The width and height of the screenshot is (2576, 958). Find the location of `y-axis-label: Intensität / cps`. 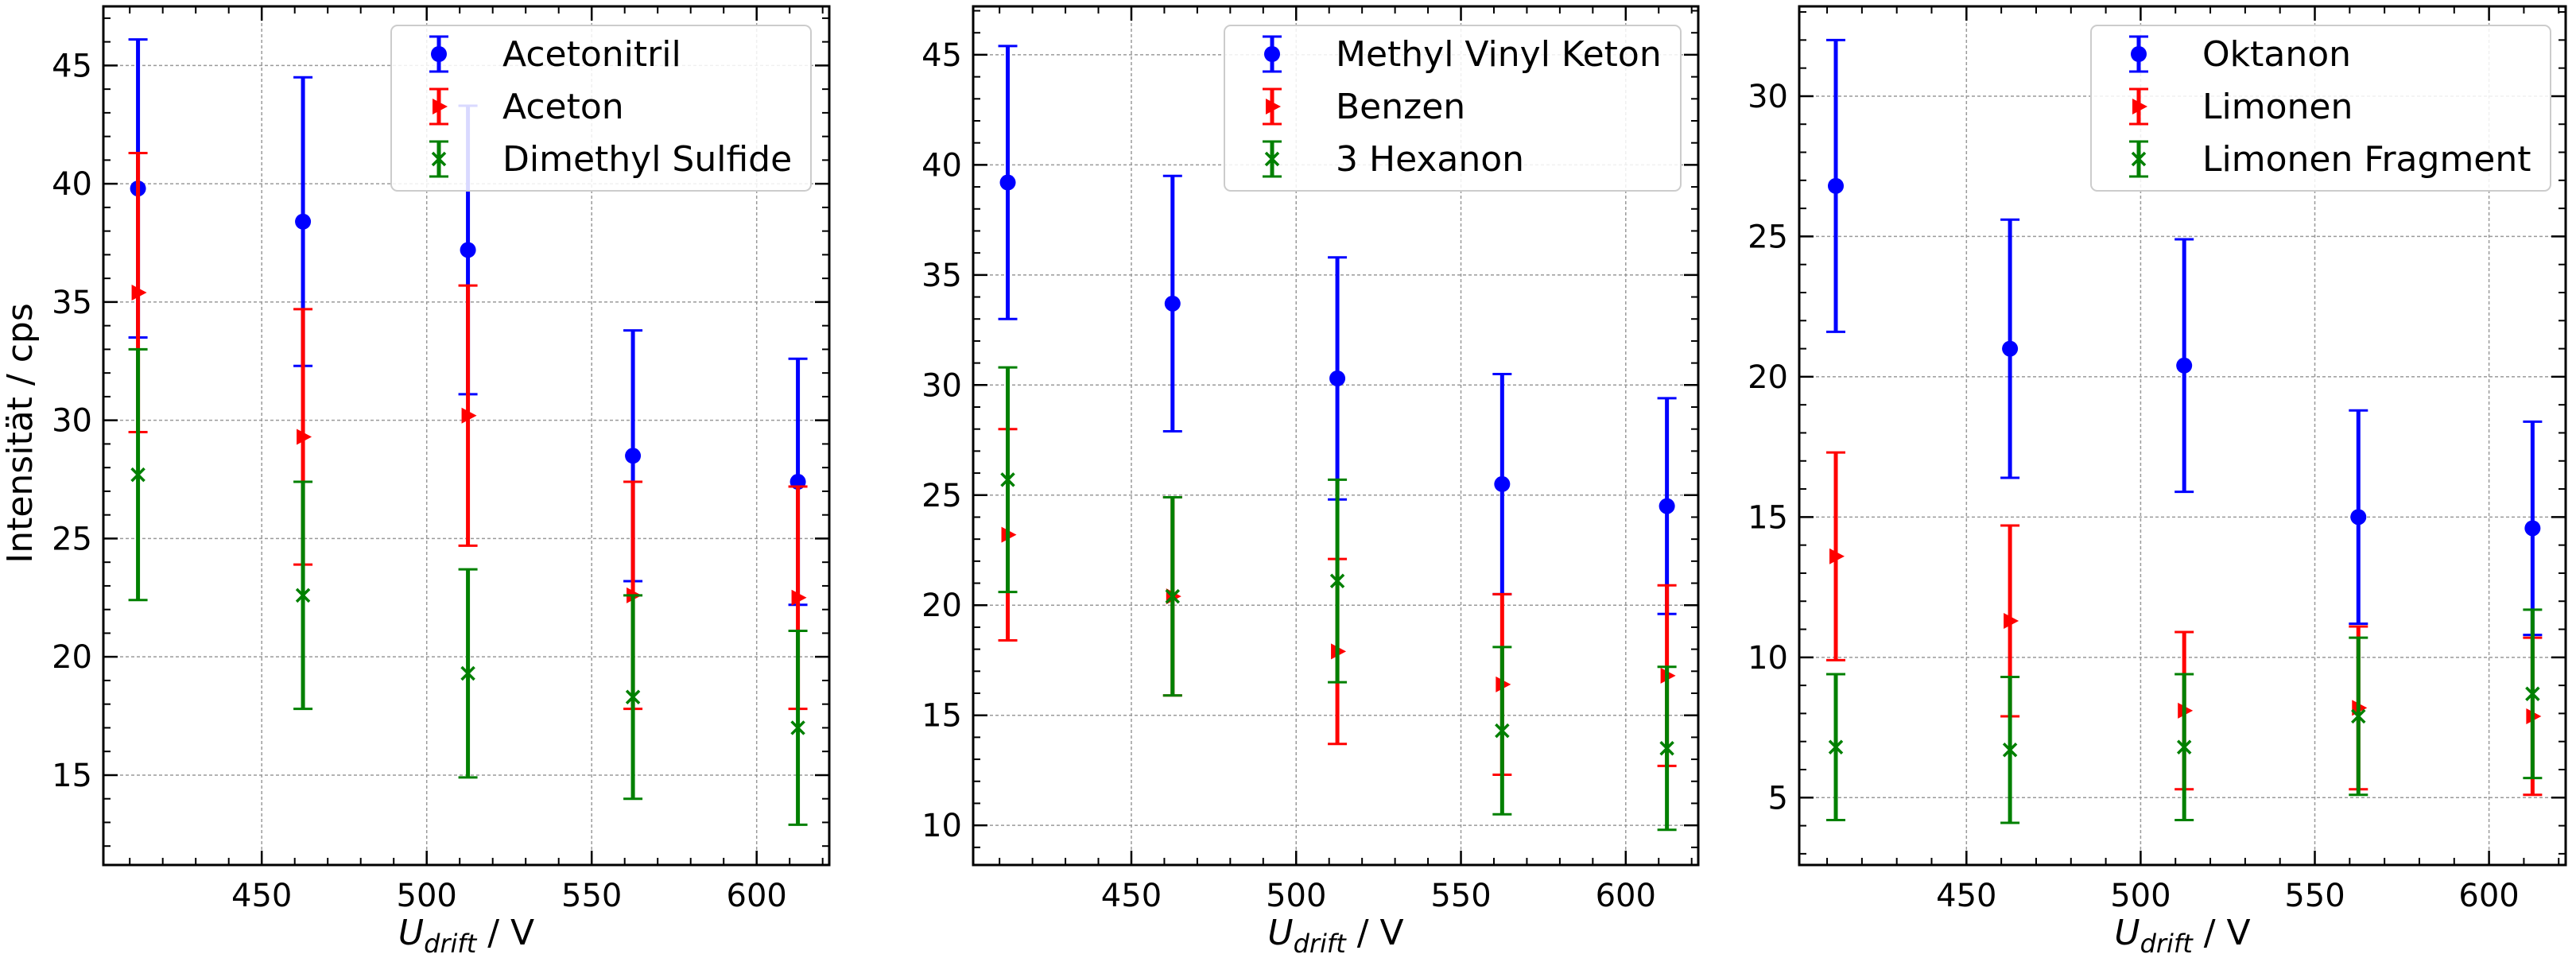

y-axis-label: Intensität / cps is located at coordinates (20, 433).